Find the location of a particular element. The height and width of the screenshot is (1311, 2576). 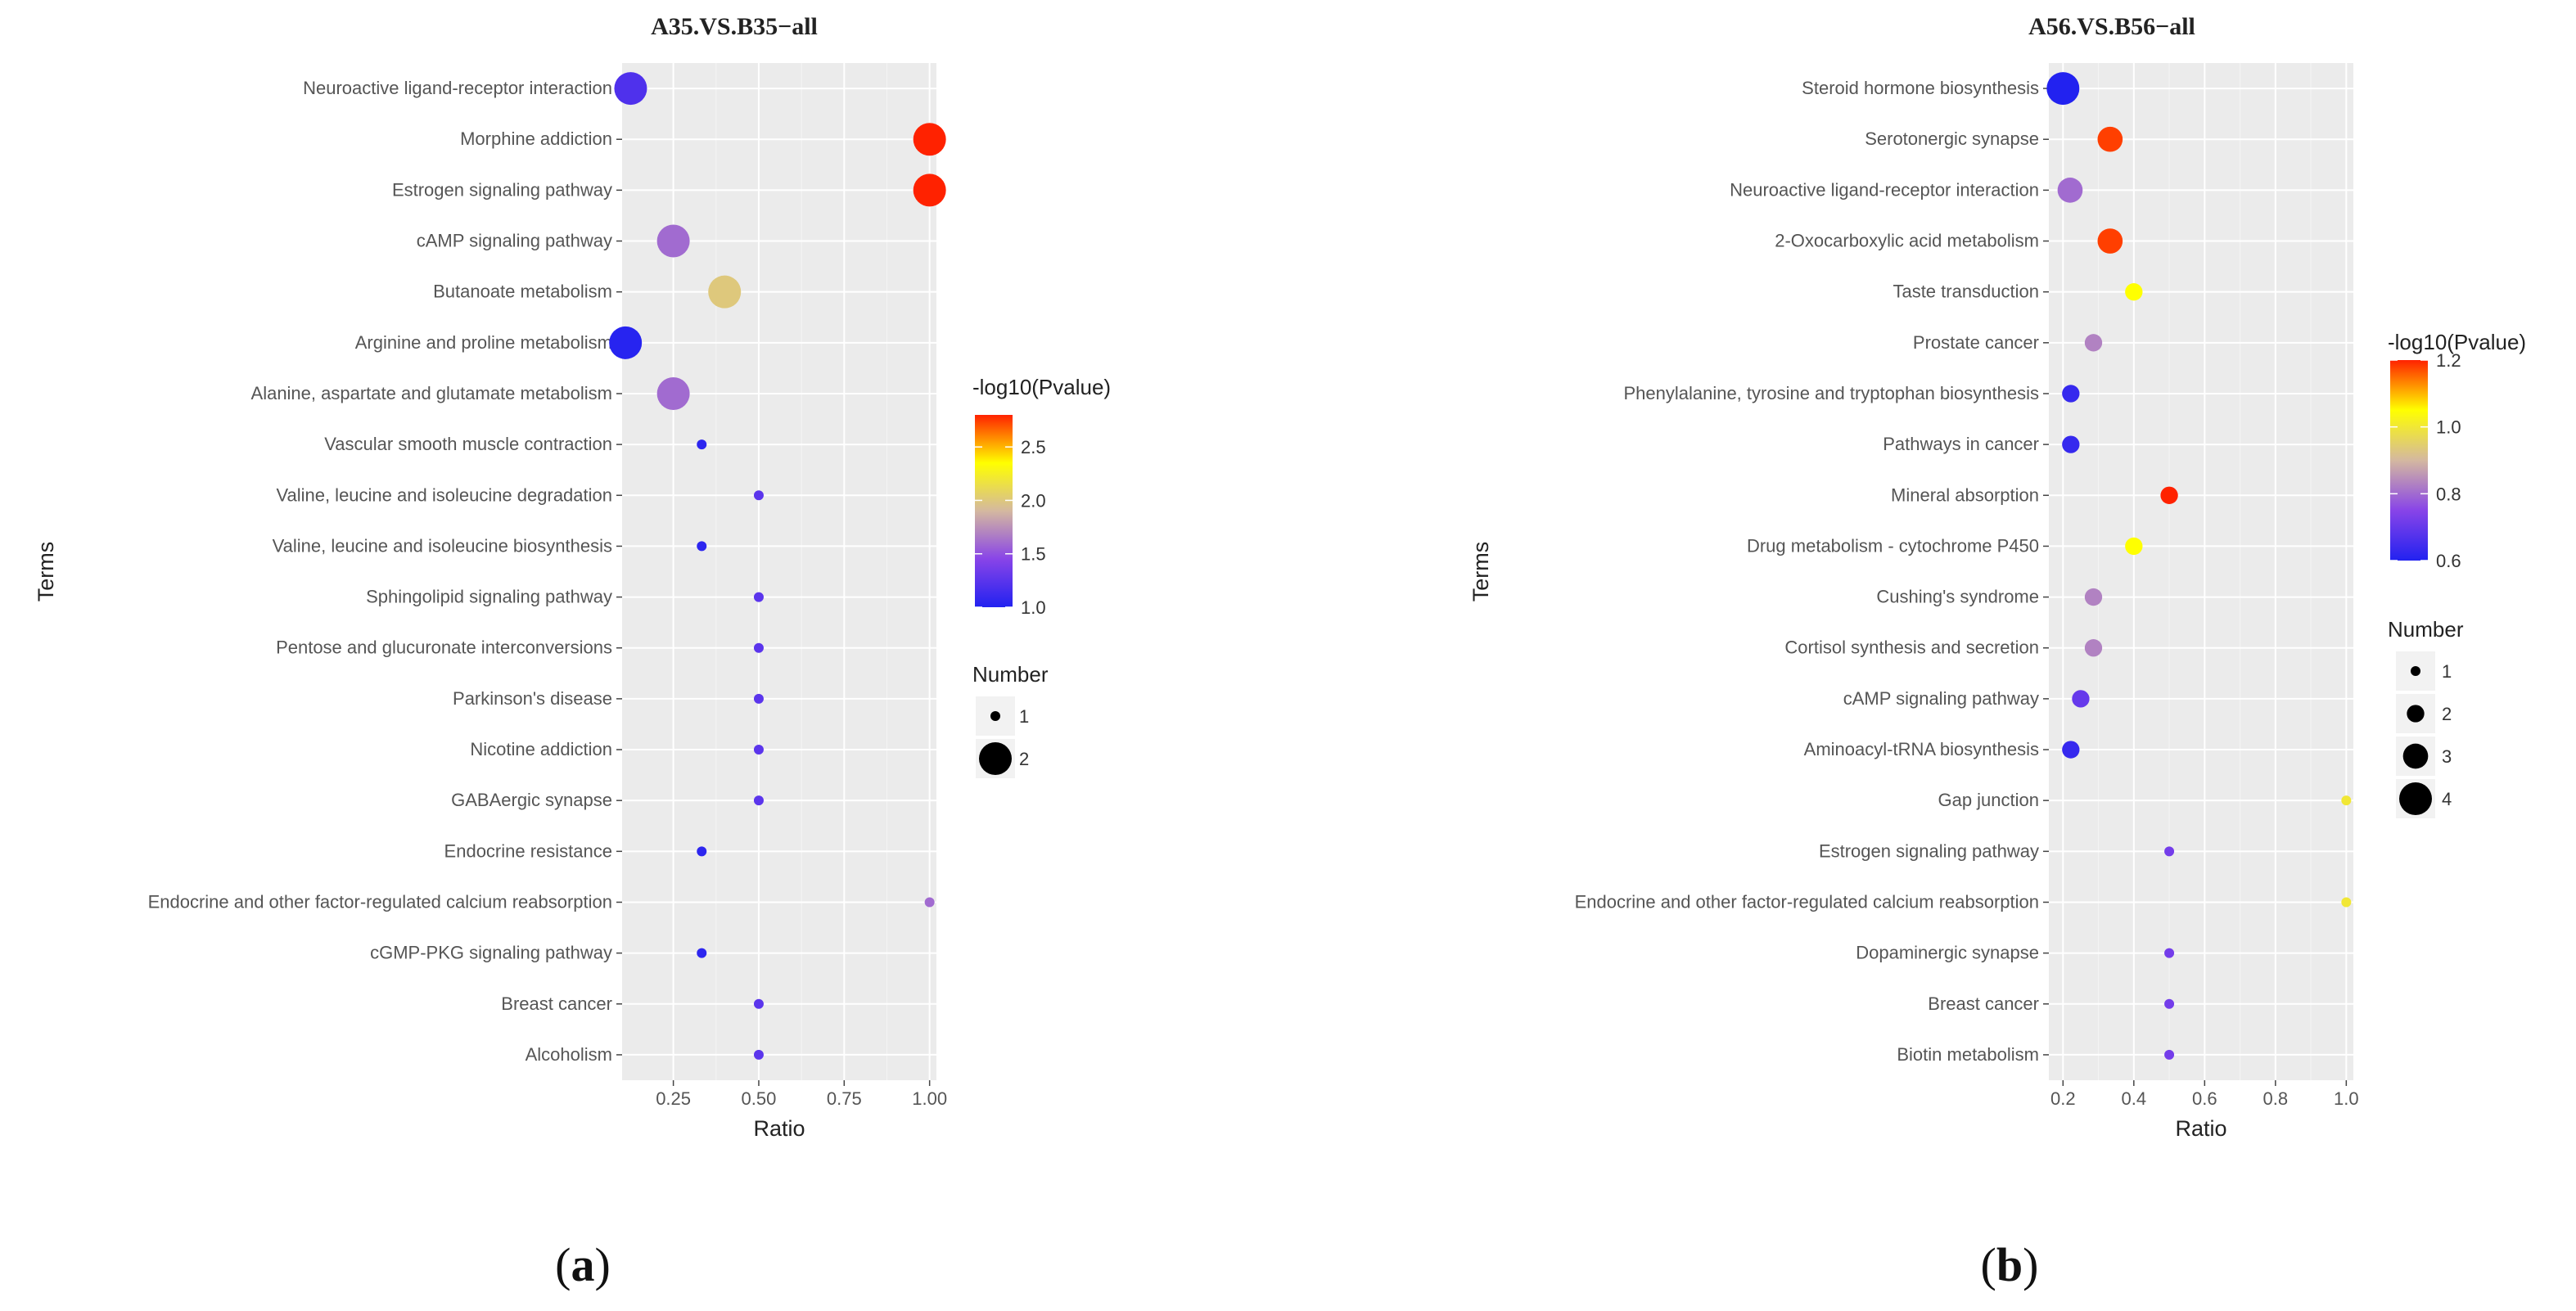

panel-label: (b) is located at coordinates (2010, 1264).